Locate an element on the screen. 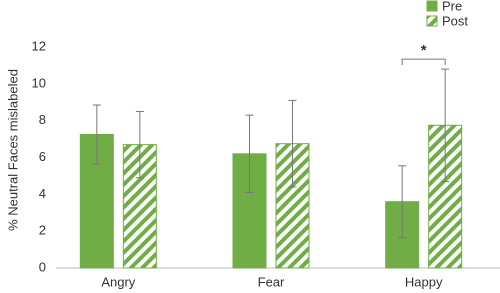 The width and height of the screenshot is (500, 293). y-tick-label: 8 is located at coordinates (42, 119).